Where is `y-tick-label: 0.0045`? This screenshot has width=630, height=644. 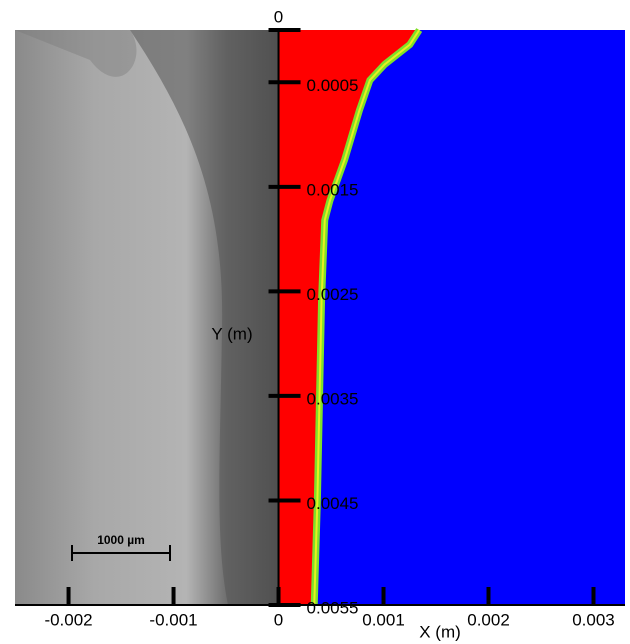 y-tick-label: 0.0045 is located at coordinates (333, 503).